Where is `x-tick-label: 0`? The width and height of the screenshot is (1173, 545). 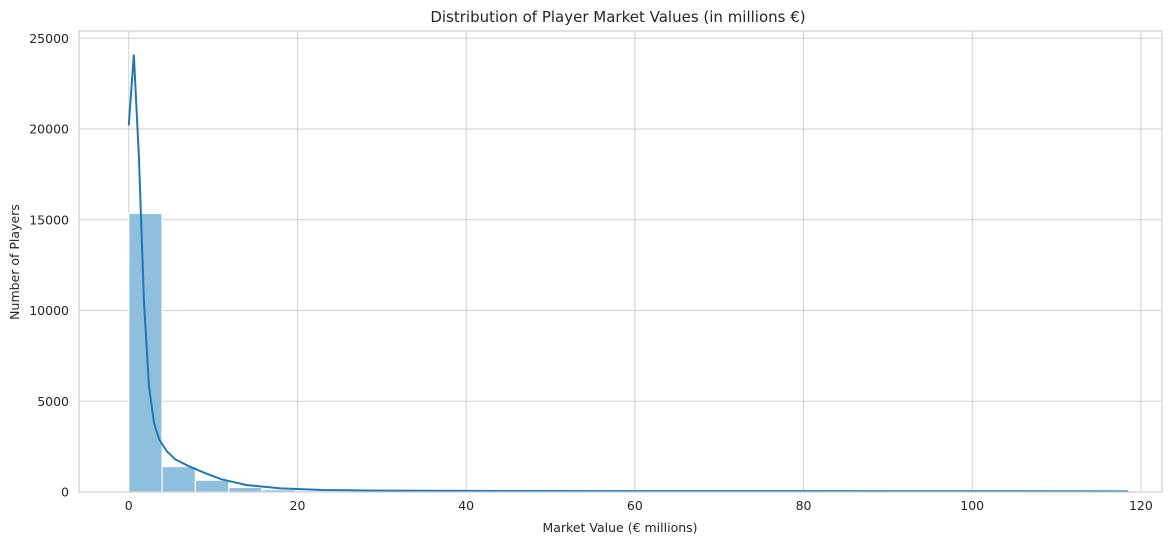
x-tick-label: 0 is located at coordinates (129, 505).